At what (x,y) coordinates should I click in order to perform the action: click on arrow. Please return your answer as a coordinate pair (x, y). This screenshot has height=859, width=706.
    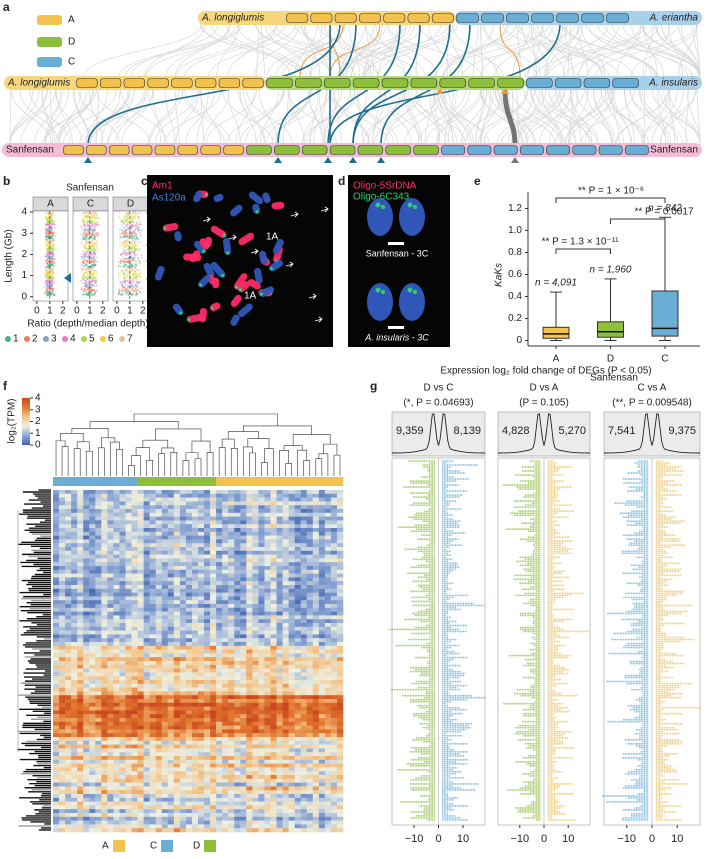
    Looking at the image, I should click on (289, 264).